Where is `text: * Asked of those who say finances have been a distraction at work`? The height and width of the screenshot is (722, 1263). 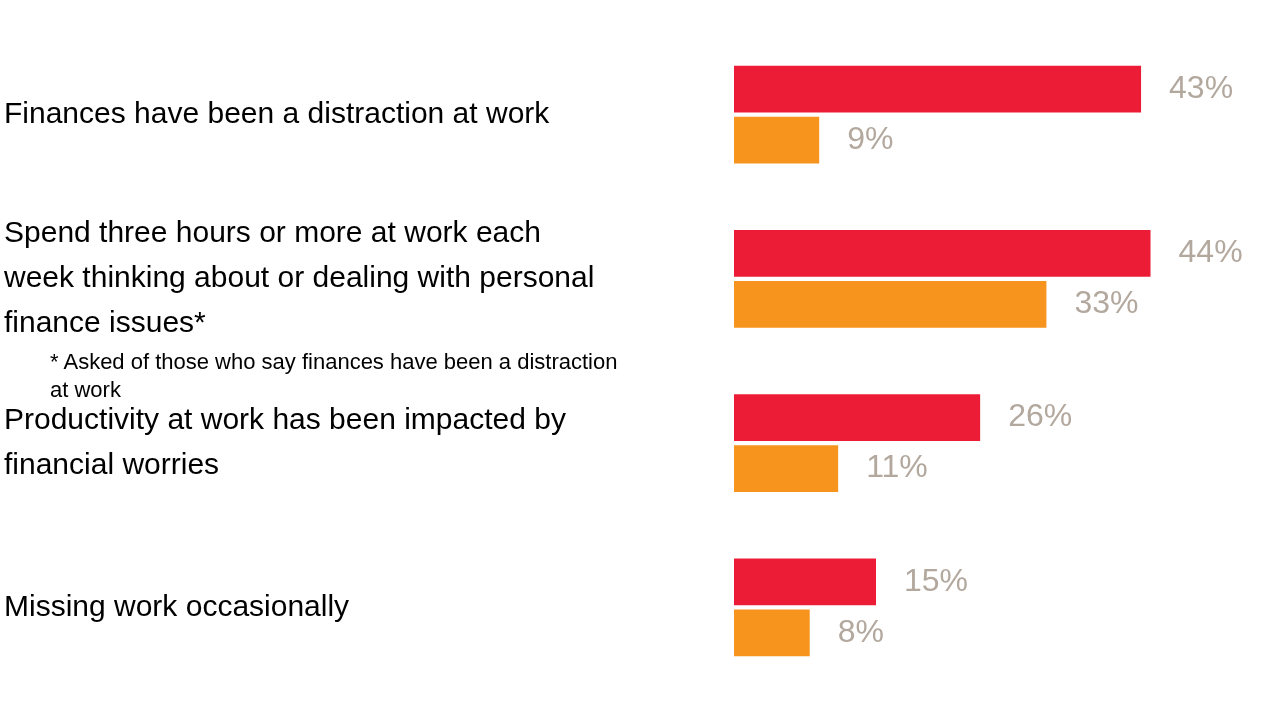
text: * Asked of those who say finances have been a distraction at work is located at coordinates (334, 376).